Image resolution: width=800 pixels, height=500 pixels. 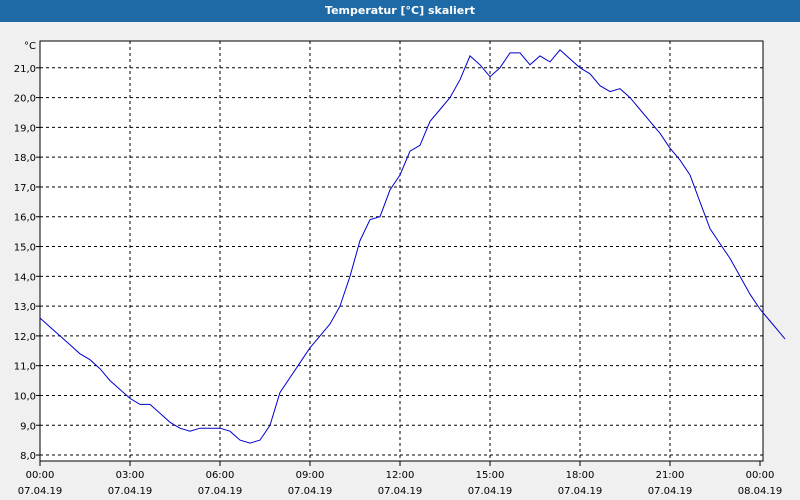 What do you see at coordinates (25, 69) in the screenshot?
I see `y-tick-label: 21,0` at bounding box center [25, 69].